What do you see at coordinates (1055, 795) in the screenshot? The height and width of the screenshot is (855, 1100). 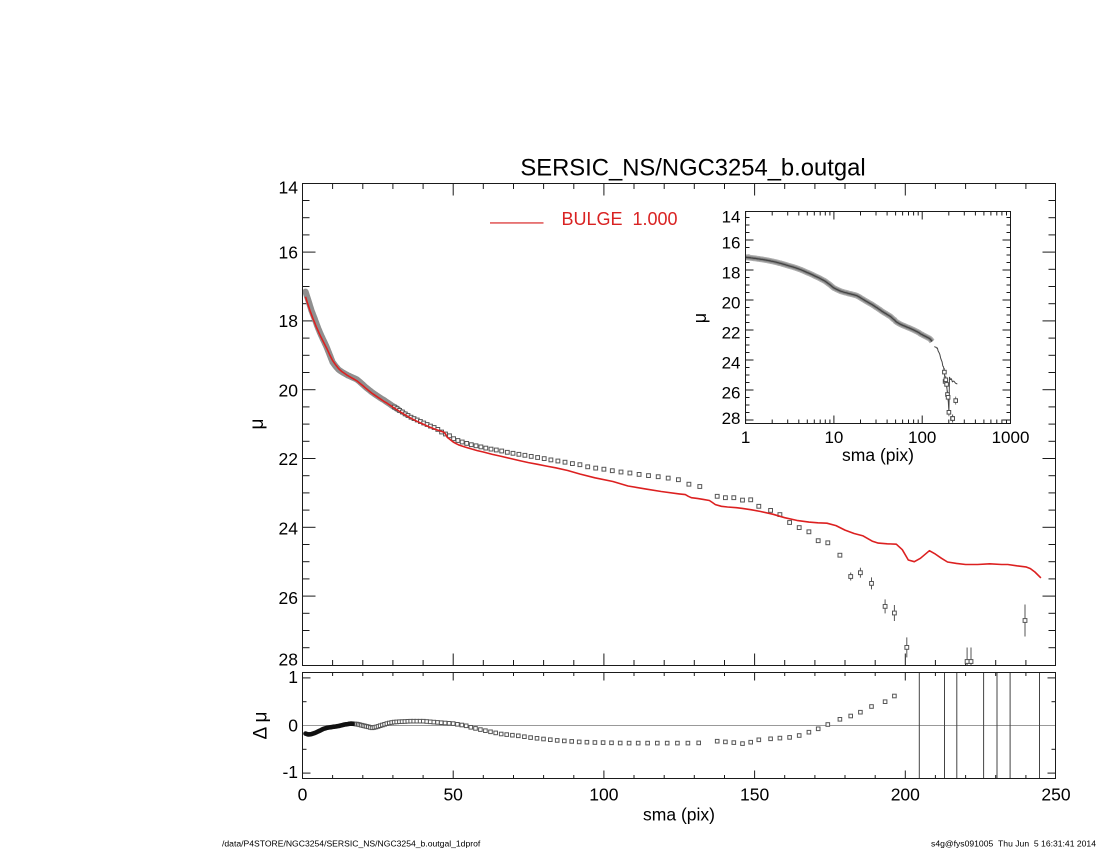 I see `svg-text: 250` at bounding box center [1055, 795].